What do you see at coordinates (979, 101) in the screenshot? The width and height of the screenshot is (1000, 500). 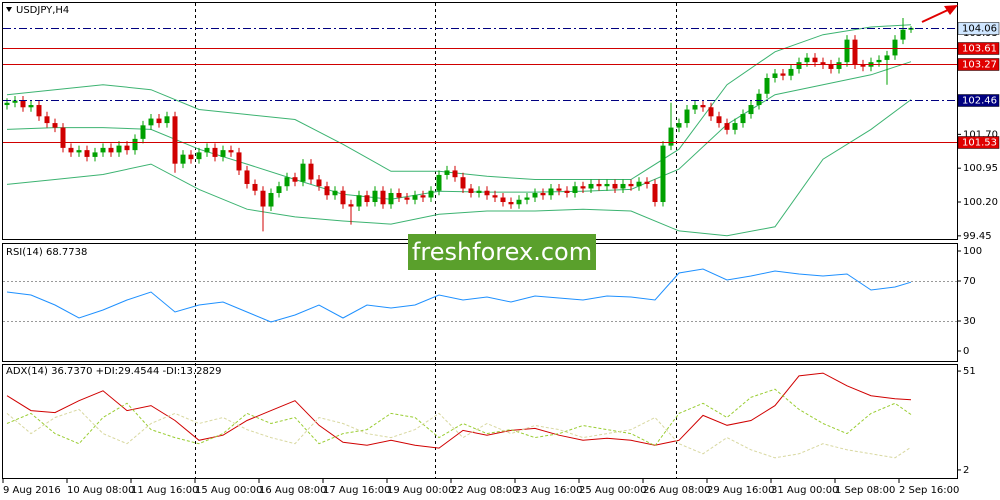 I see `level-label: 102.46` at bounding box center [979, 101].